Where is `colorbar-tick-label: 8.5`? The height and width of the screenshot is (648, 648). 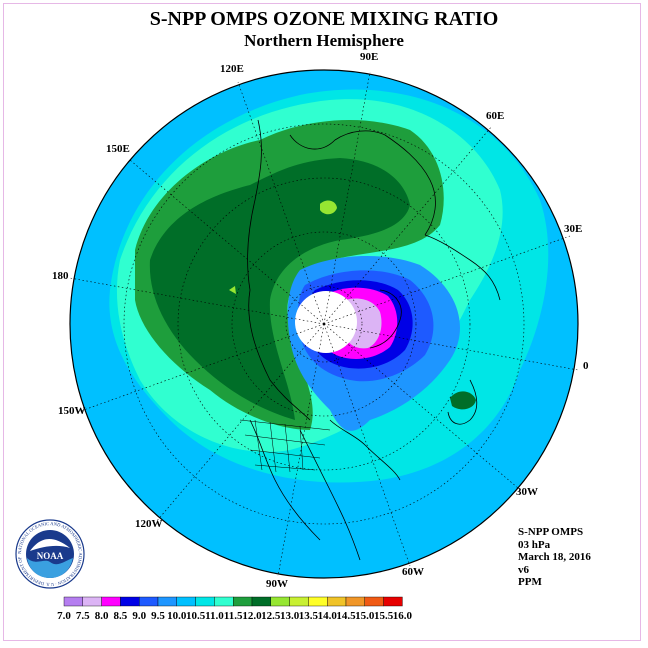
colorbar-tick-label: 8.5 is located at coordinates (121, 616).